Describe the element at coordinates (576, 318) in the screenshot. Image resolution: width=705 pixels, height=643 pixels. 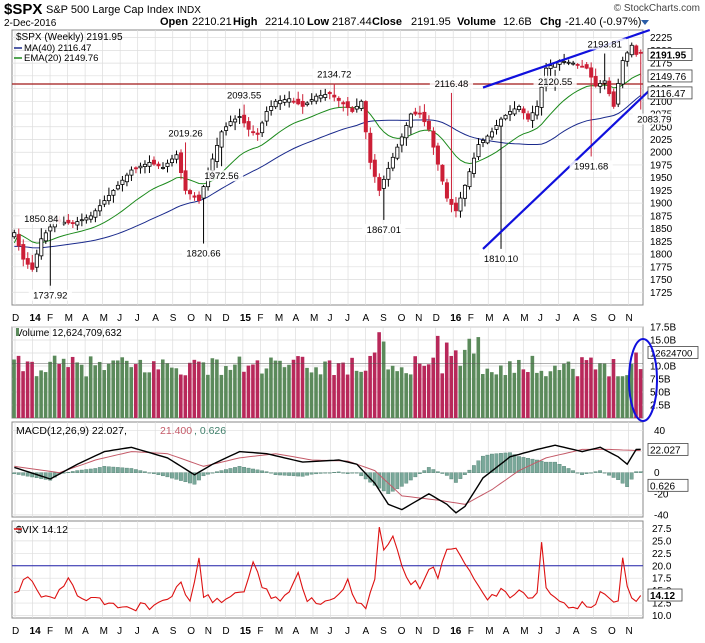
I see `time-label: A` at that location.